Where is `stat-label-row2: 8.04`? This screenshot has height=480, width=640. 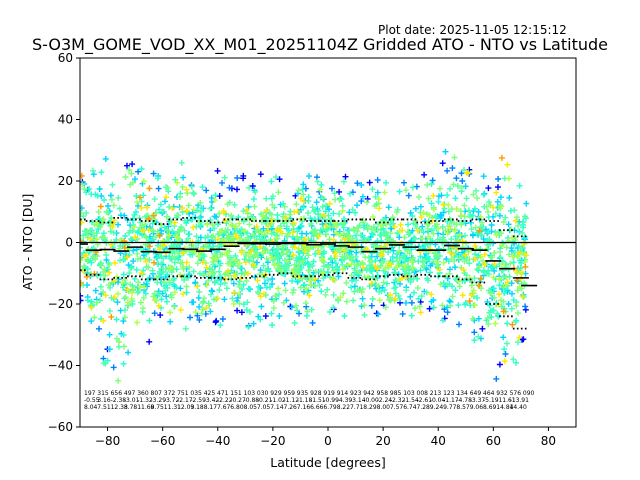 stat-label-row2: 8.04 is located at coordinates (91, 407).